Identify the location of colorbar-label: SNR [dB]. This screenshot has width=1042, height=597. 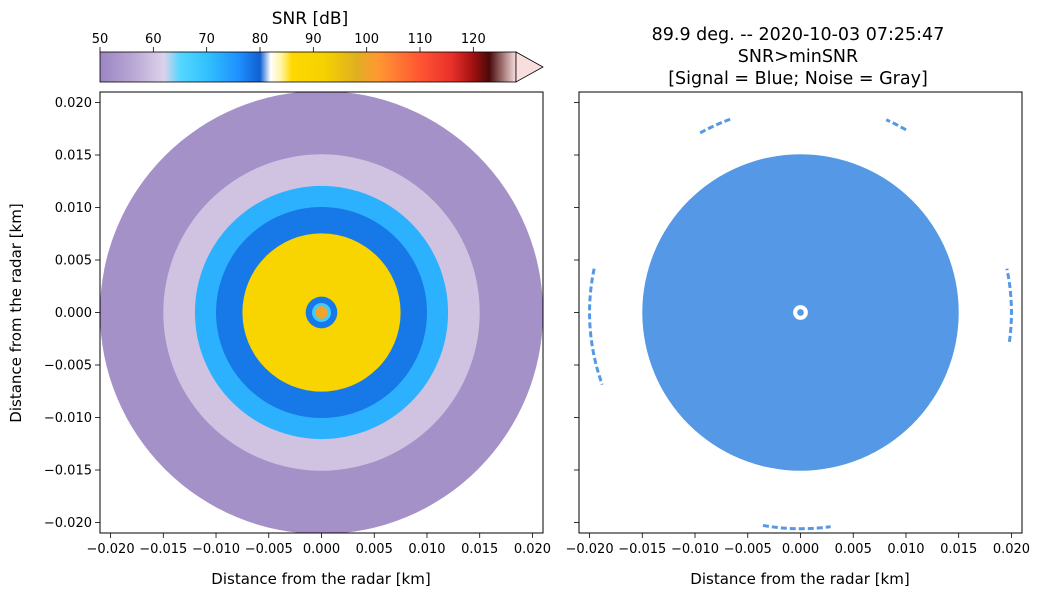
(310, 19).